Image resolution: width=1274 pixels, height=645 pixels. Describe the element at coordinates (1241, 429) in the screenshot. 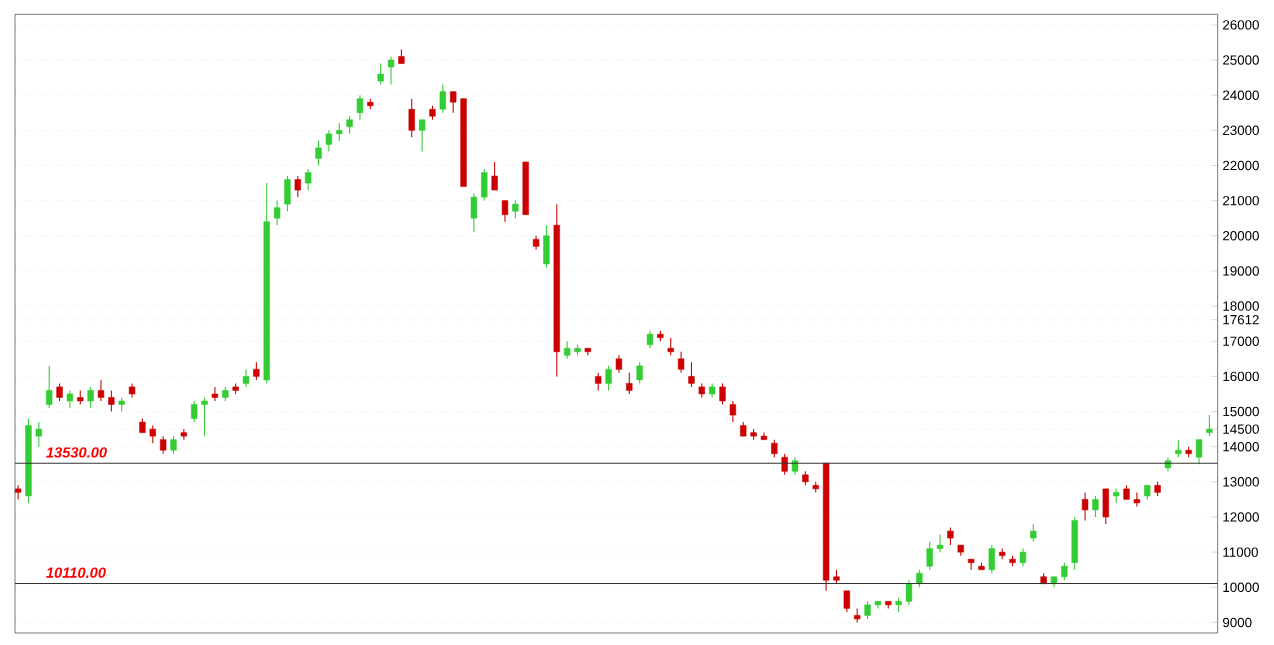

I see `y-tick-label: 14500` at that location.